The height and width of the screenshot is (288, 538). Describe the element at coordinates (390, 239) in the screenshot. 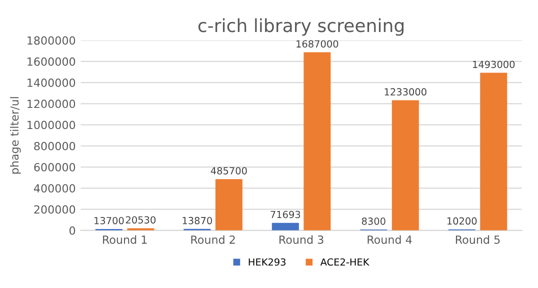

I see `x-tick-label: Round 4` at that location.